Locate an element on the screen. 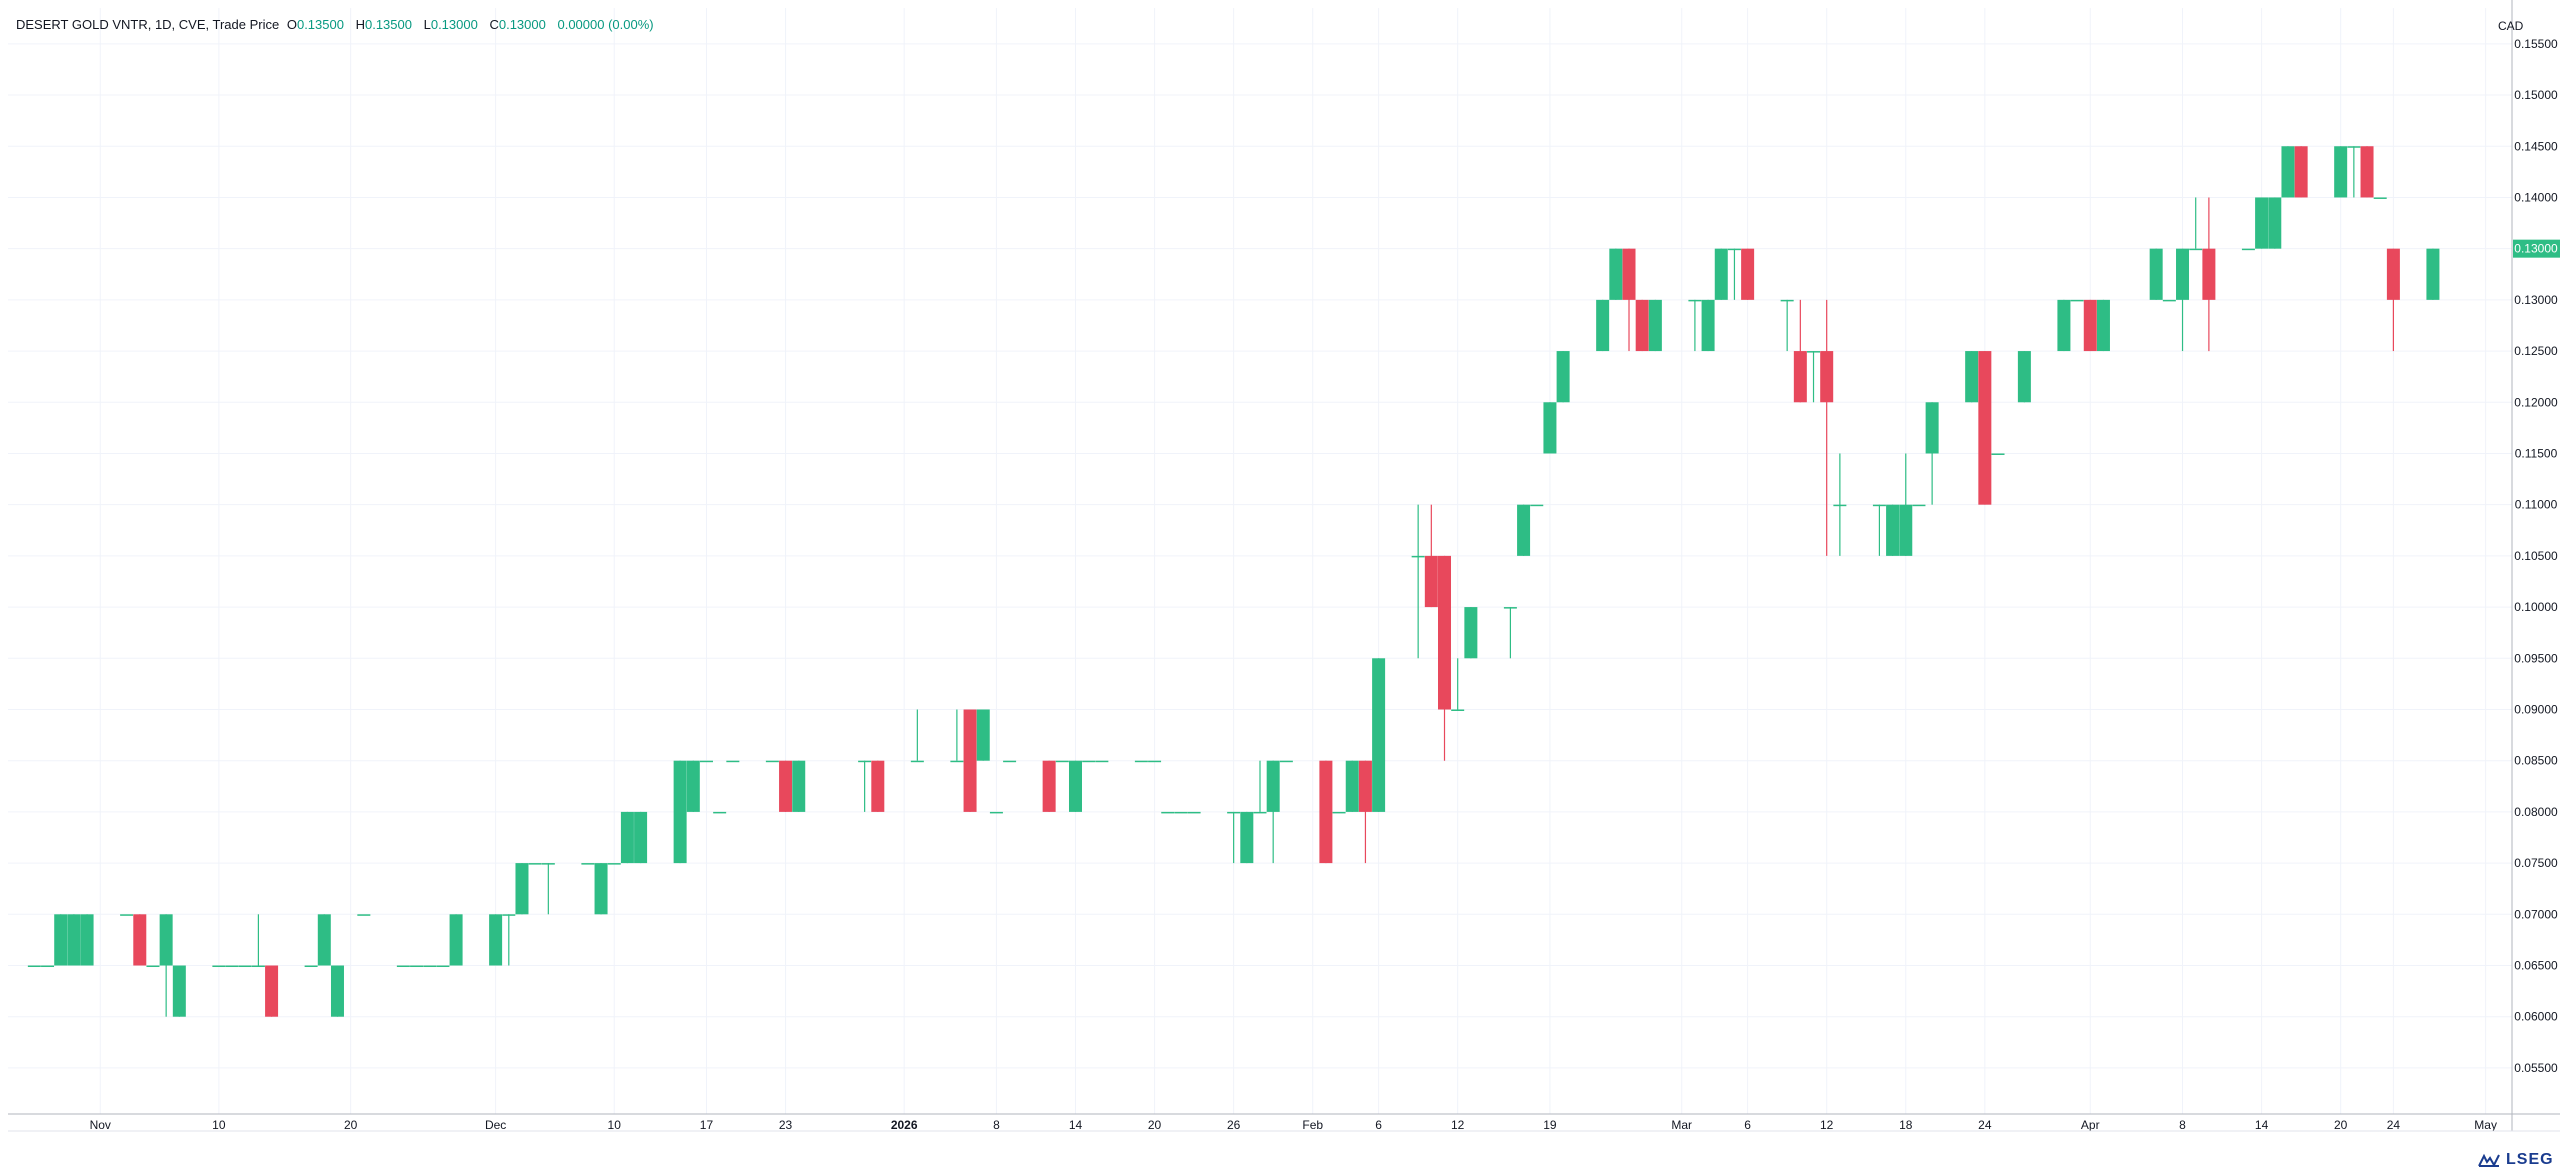  x-tick-label: Dec is located at coordinates (495, 1125).